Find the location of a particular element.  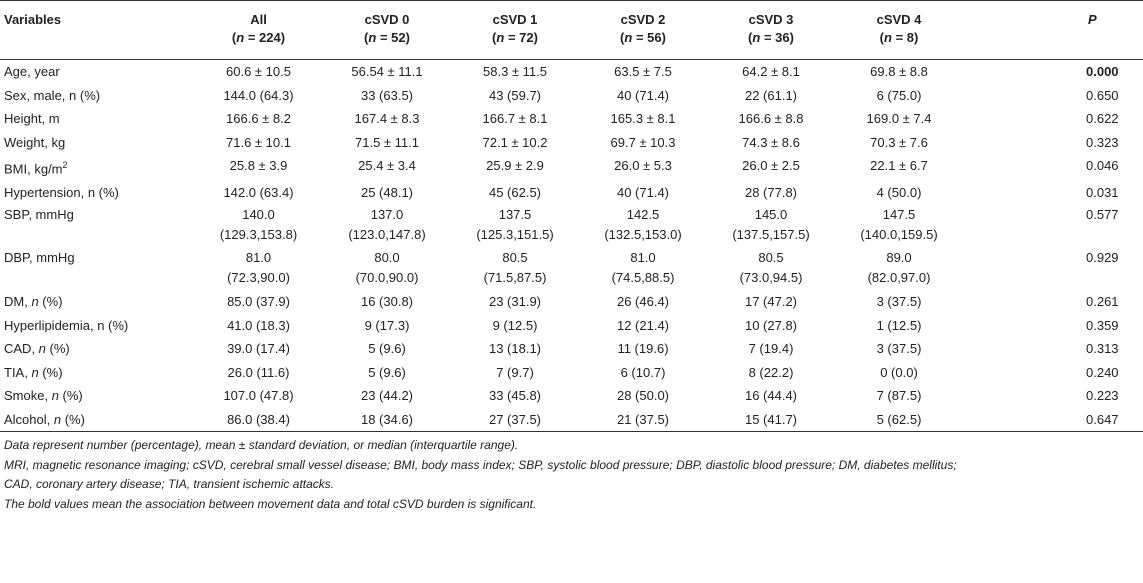

cell-all: 166.6 ± 8.2 is located at coordinates (258, 118).